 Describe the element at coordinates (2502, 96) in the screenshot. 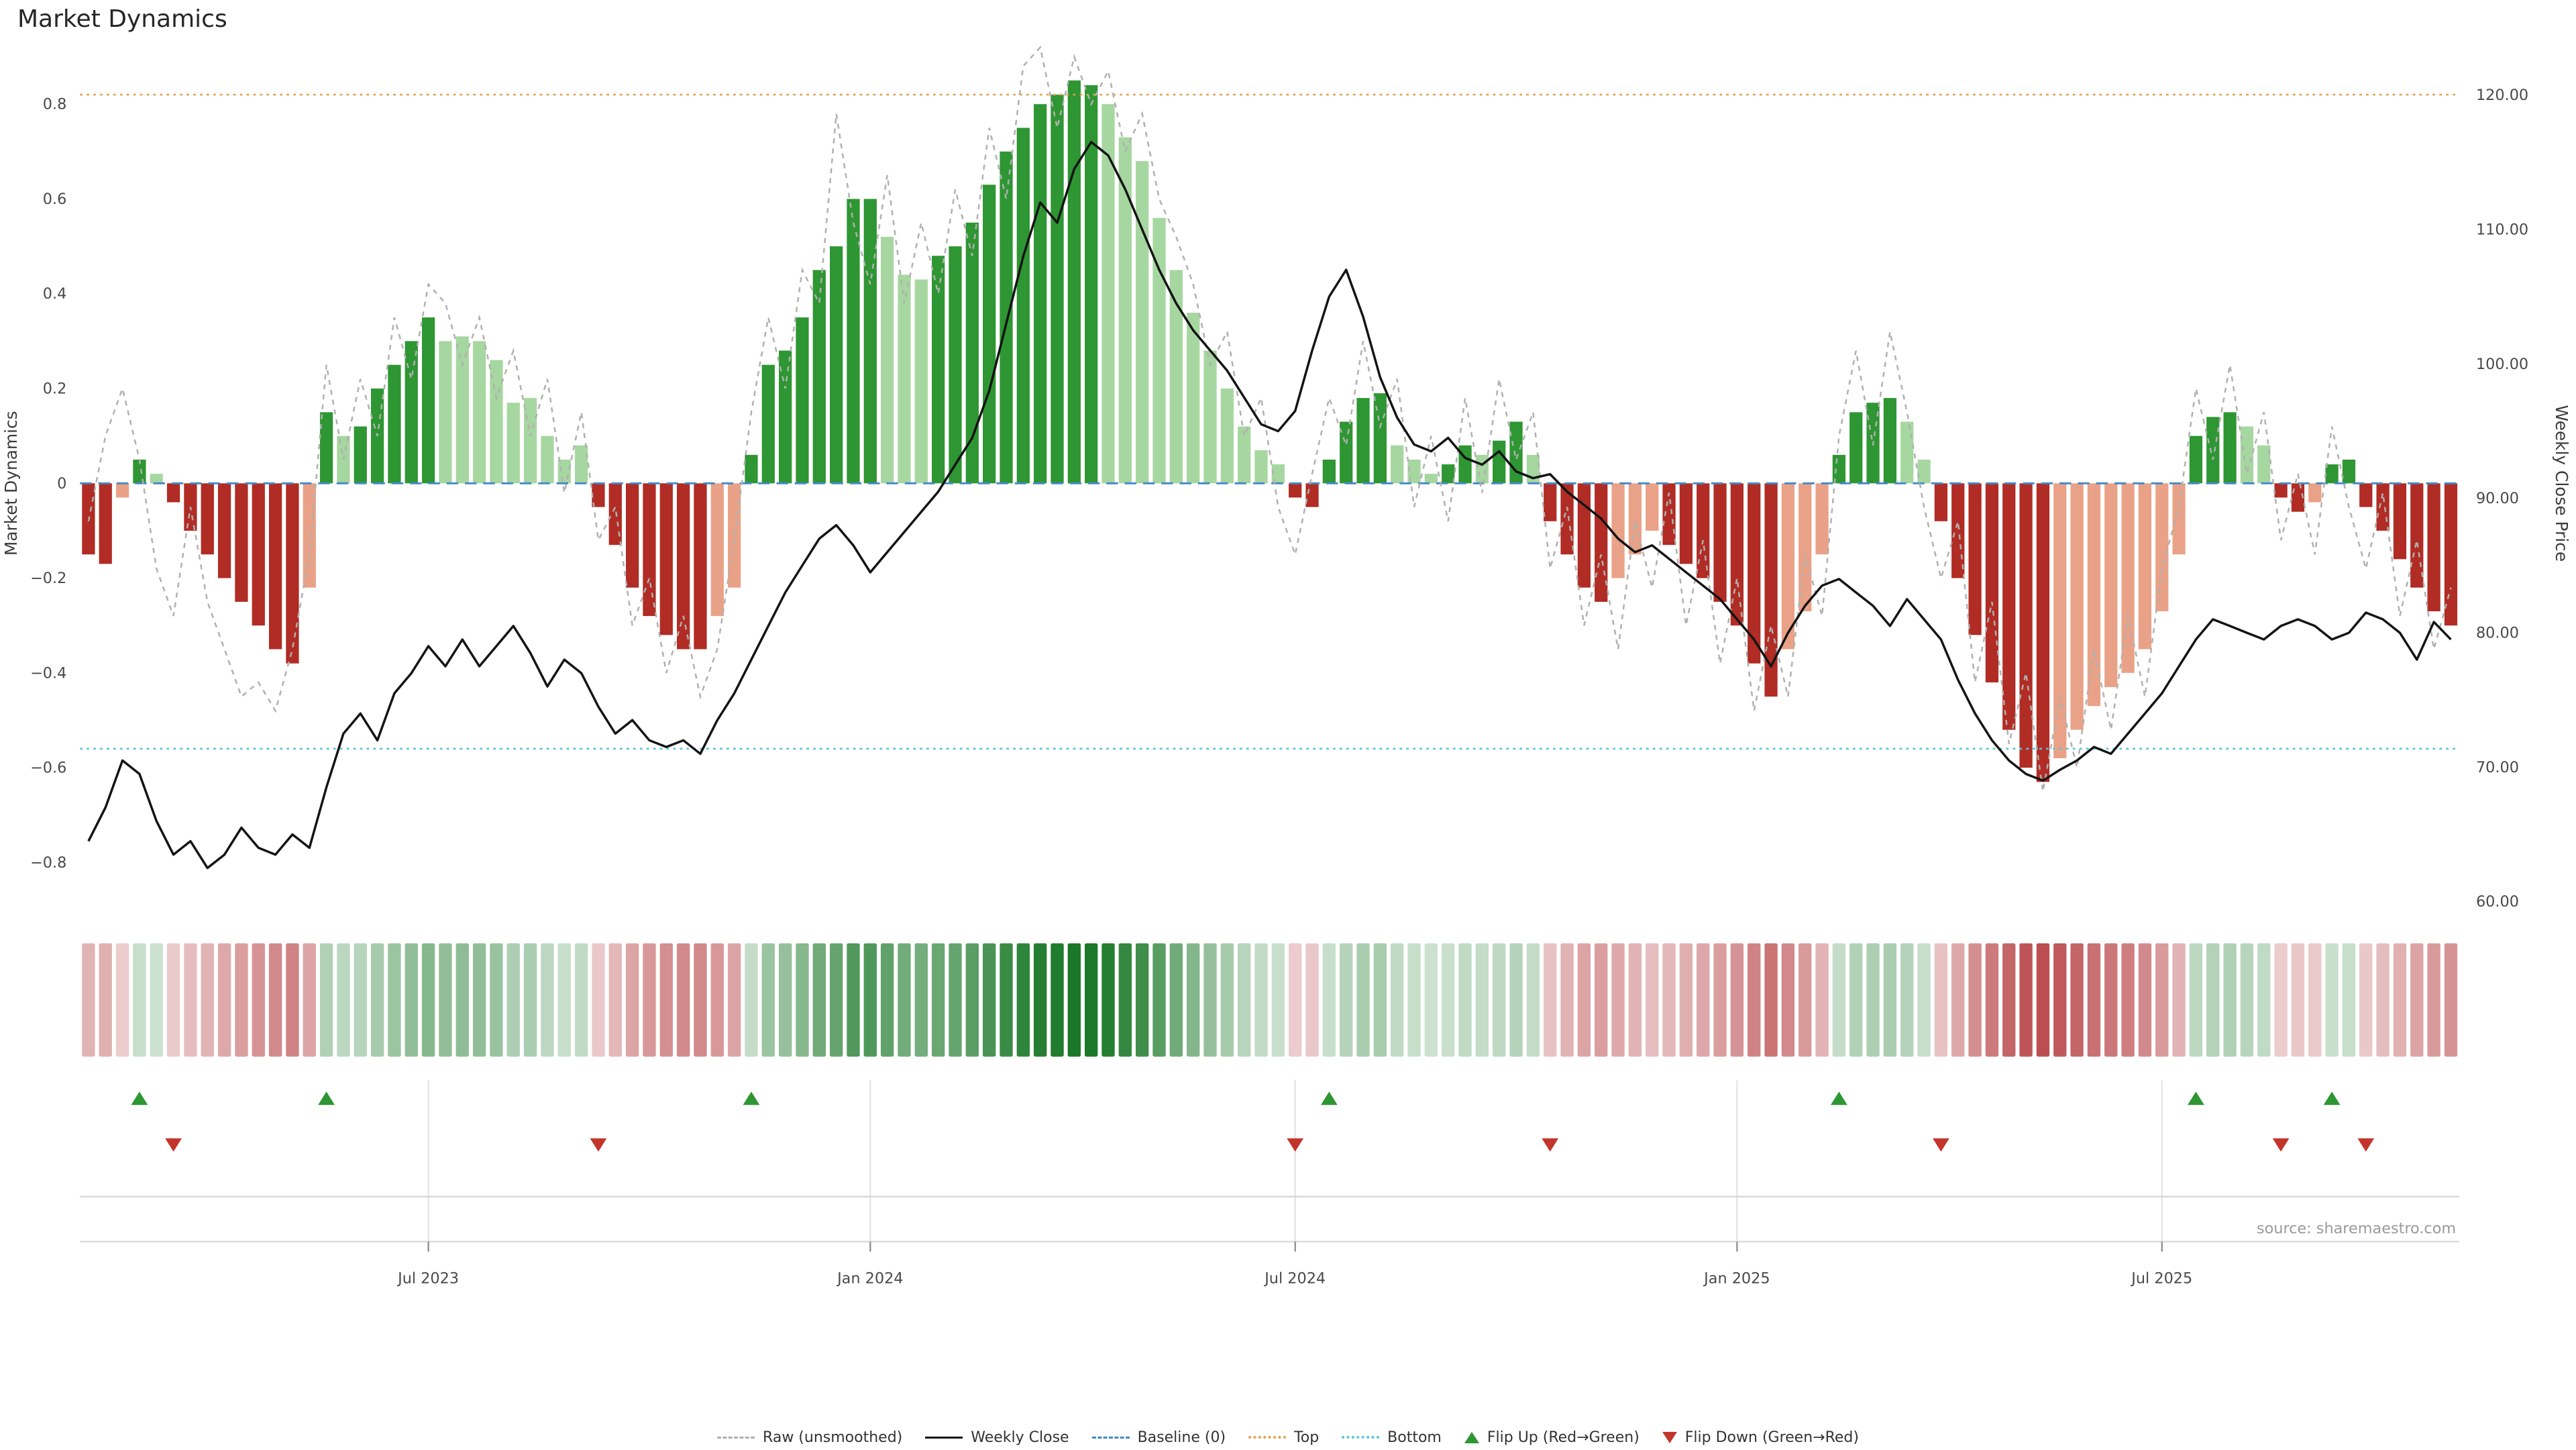

I see `right-axis-tick: 120.00` at that location.